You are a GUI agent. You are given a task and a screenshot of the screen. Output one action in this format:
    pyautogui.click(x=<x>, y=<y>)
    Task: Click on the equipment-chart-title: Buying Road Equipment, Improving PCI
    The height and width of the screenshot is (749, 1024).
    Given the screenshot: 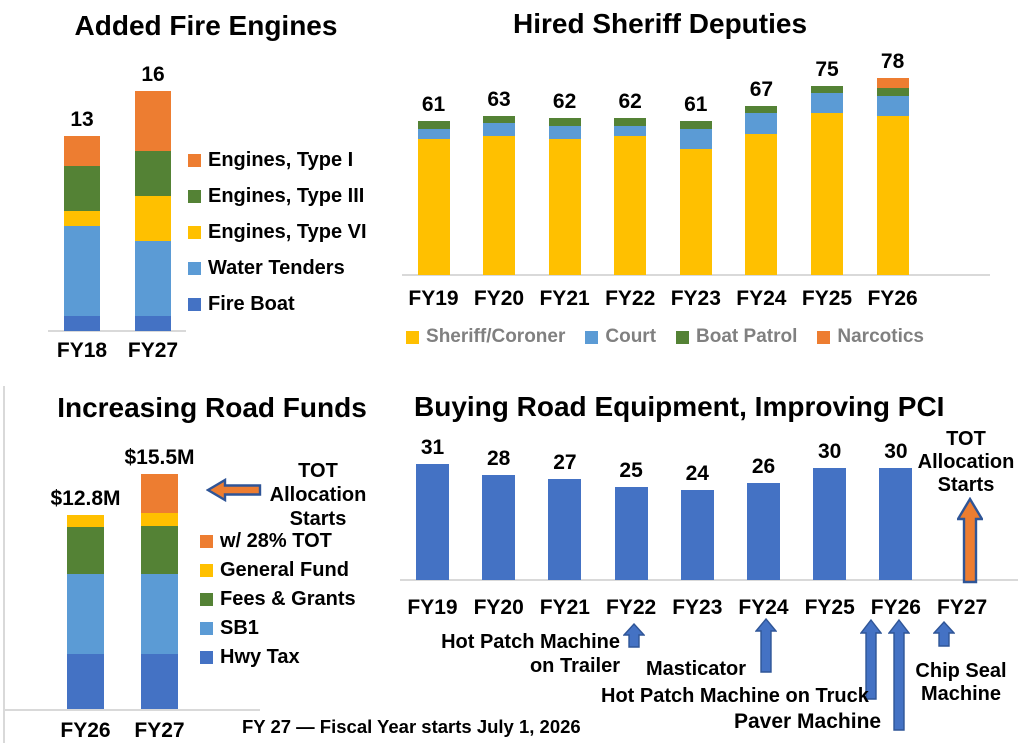 What is the action you would take?
    pyautogui.click(x=679, y=406)
    